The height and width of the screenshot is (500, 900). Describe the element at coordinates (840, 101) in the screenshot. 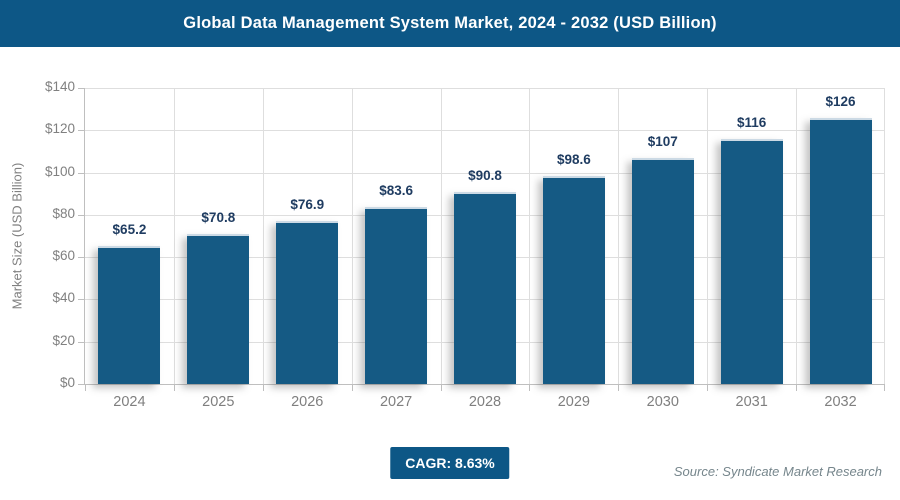

I see `bar-value-label-2032: $126` at that location.